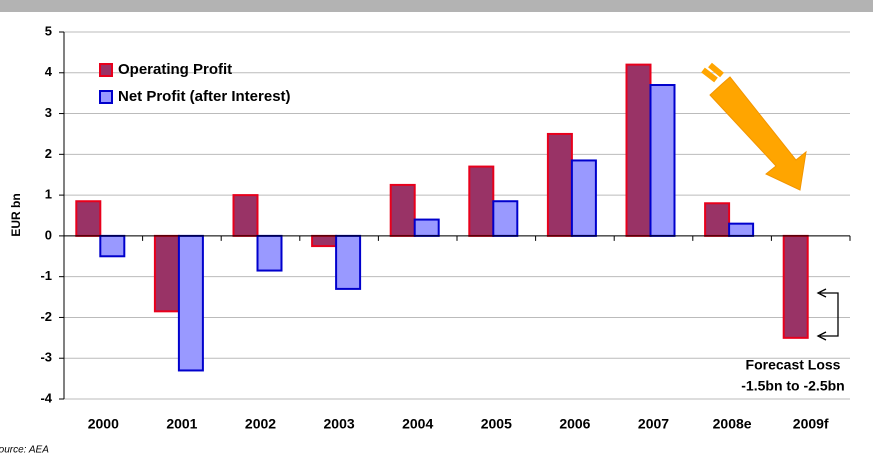  What do you see at coordinates (204, 96) in the screenshot?
I see `legend-label: Net Profit (after Interest)` at bounding box center [204, 96].